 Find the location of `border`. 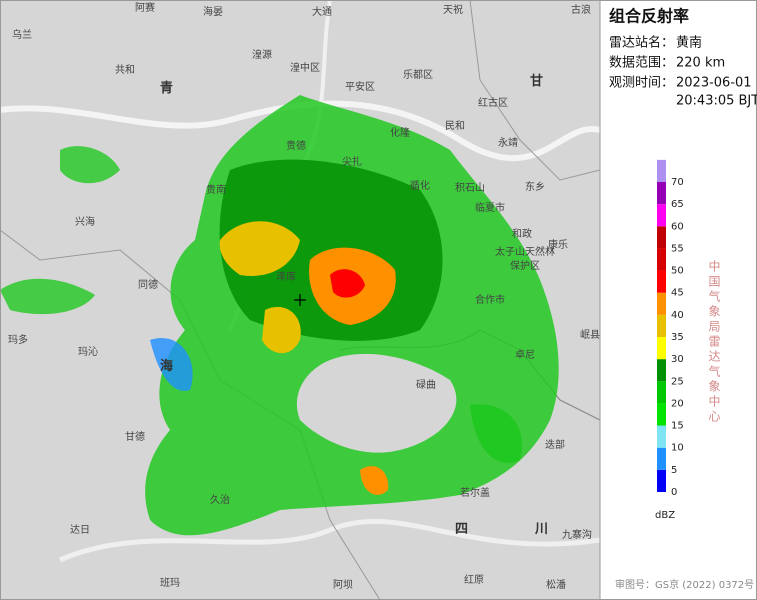

border is located at coordinates (534, 90).